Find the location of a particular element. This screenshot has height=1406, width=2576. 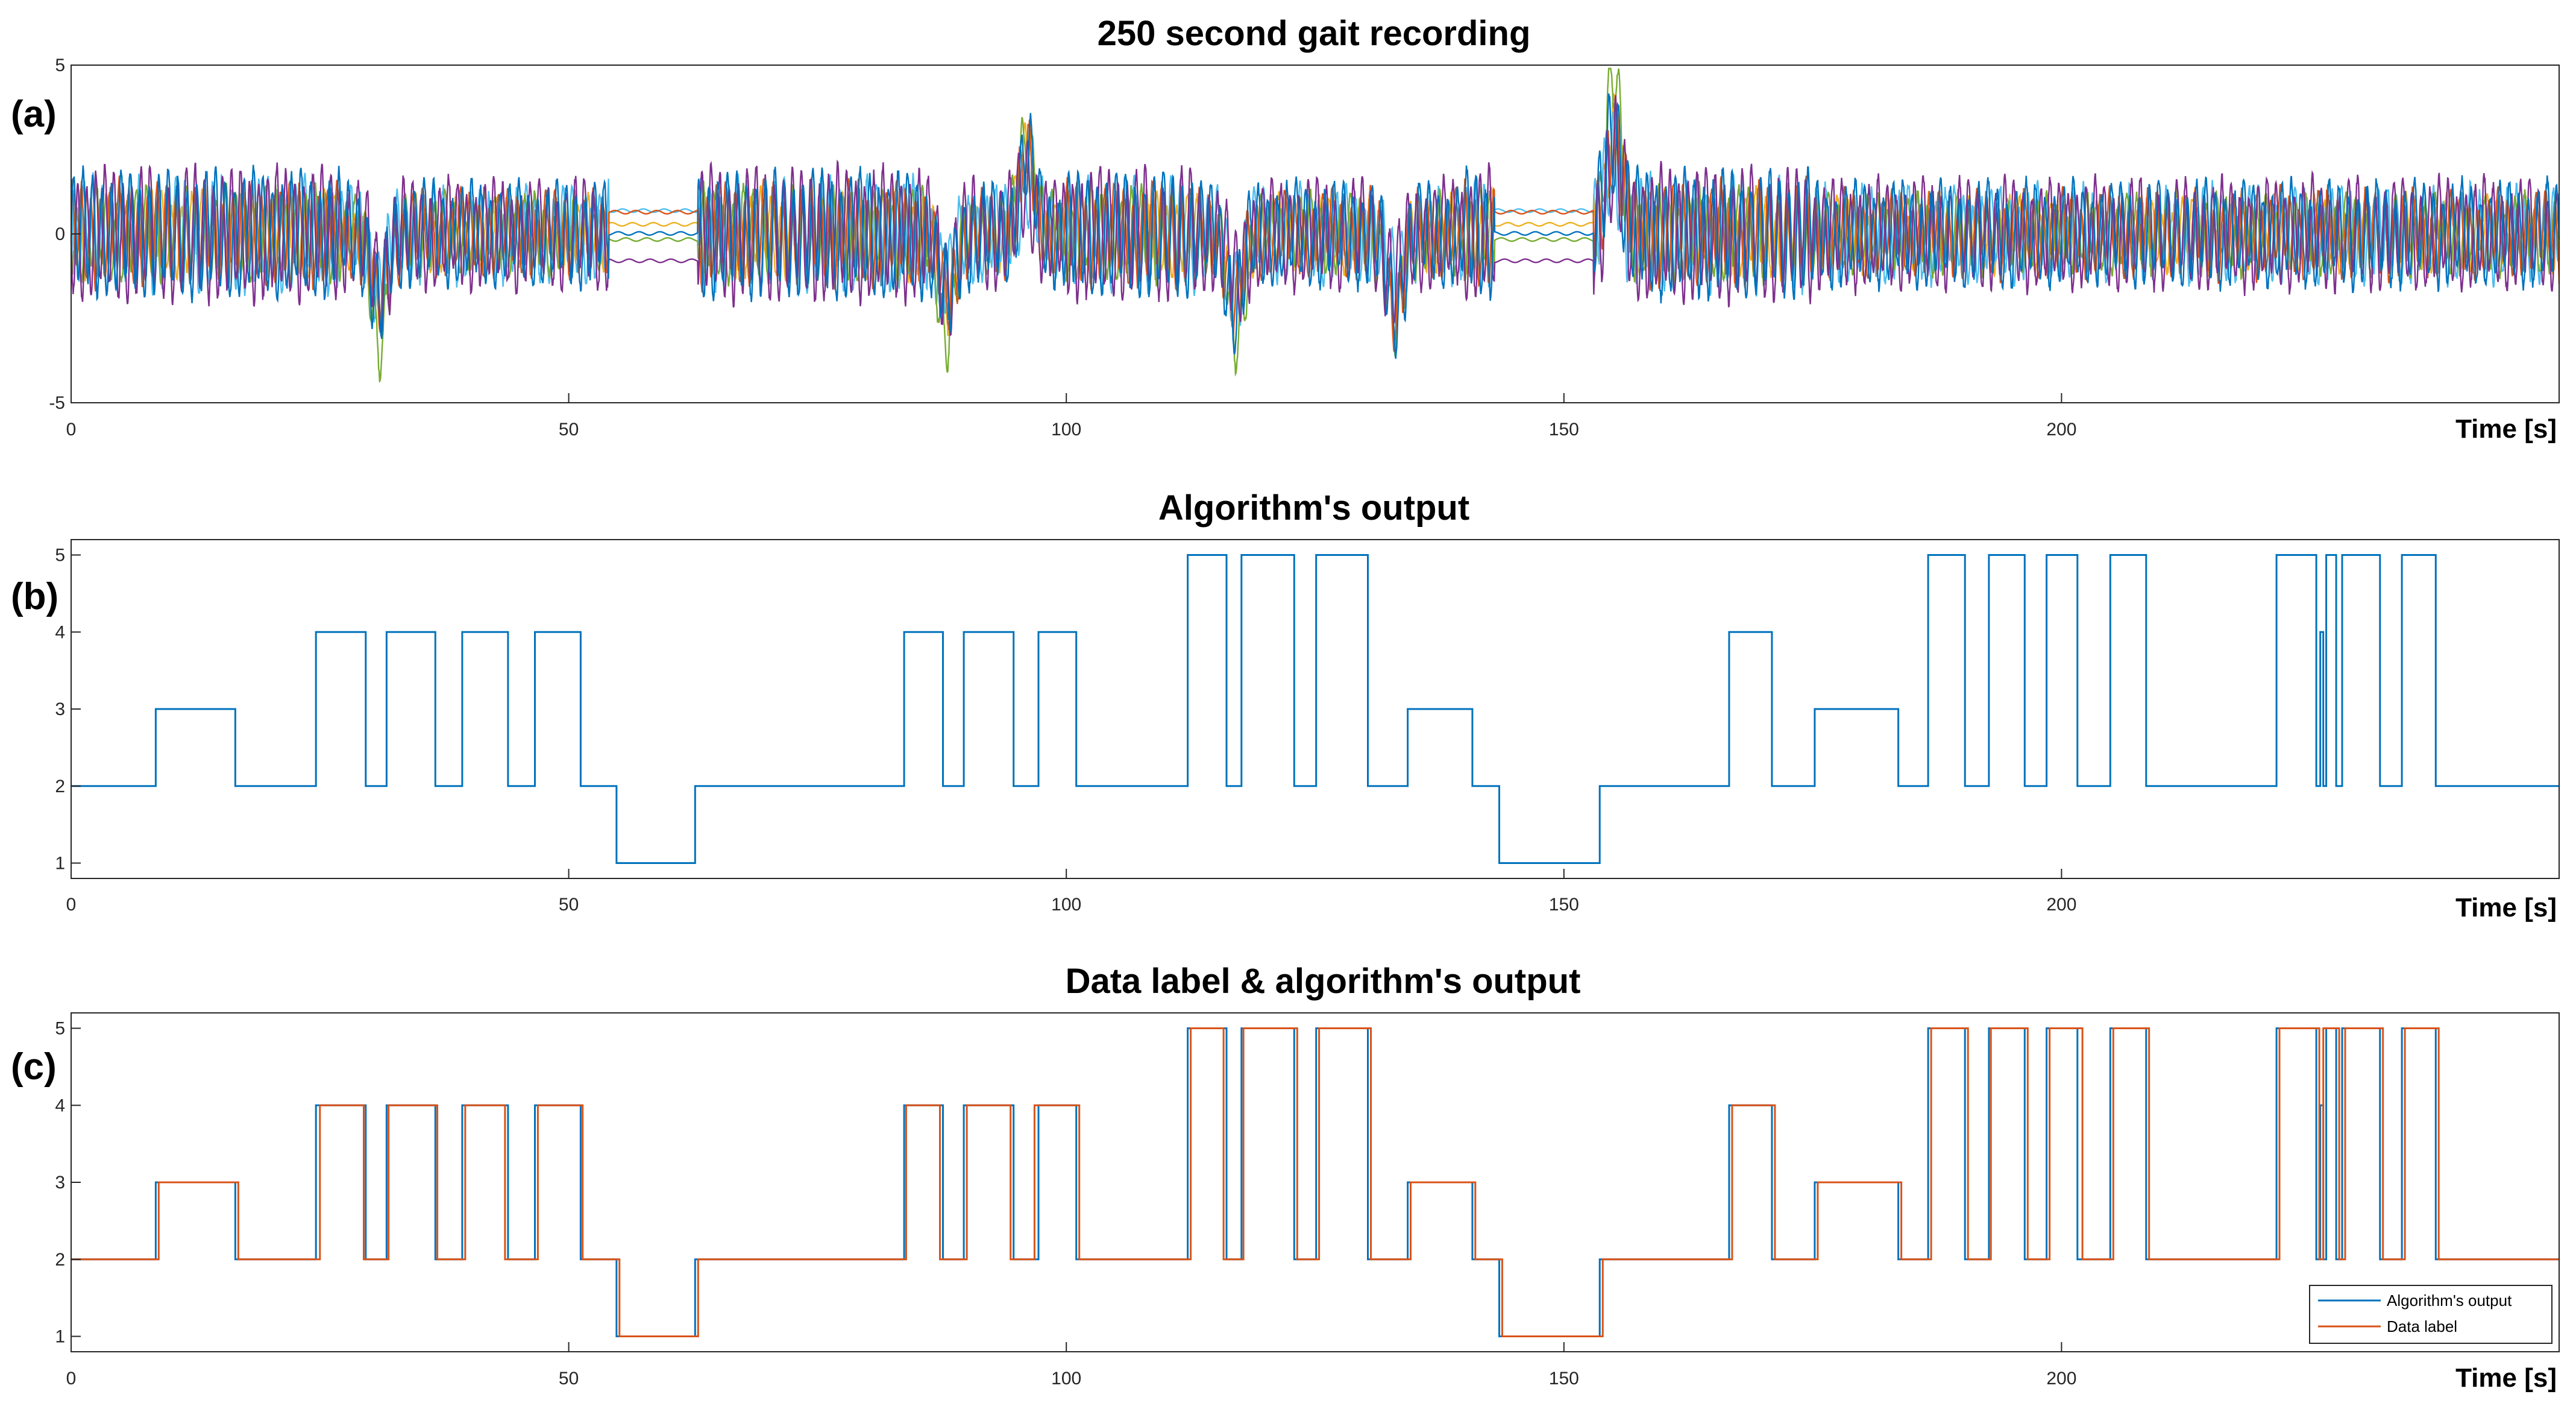

panel-b-ytick: 2 is located at coordinates (68, 786).